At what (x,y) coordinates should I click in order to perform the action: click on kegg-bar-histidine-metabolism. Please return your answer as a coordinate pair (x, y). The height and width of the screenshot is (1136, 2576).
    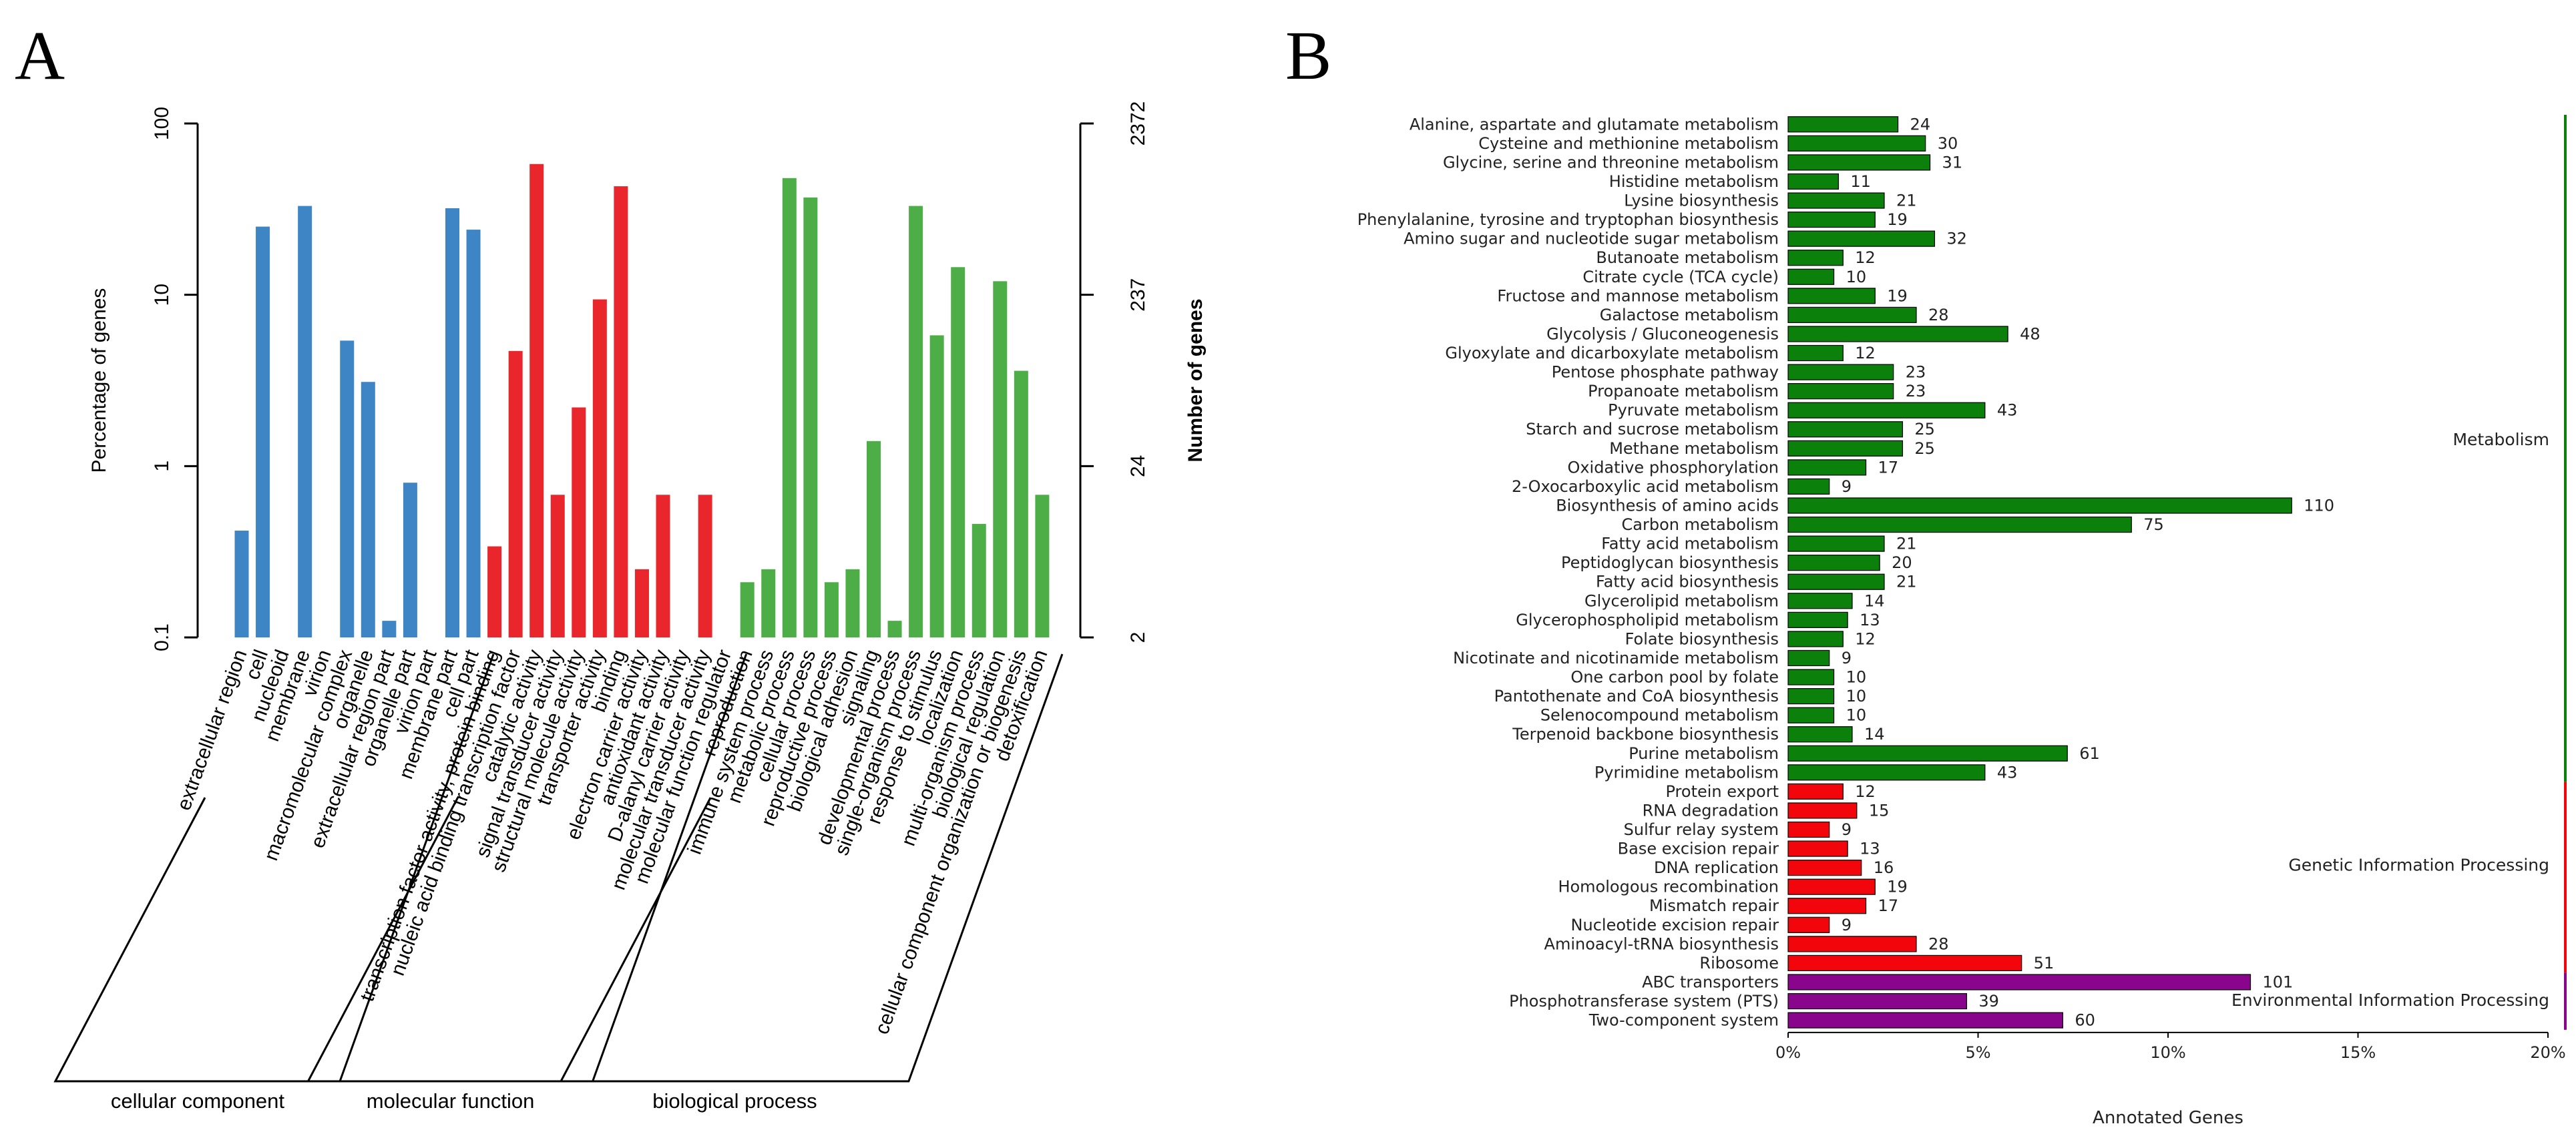
    Looking at the image, I should click on (1813, 181).